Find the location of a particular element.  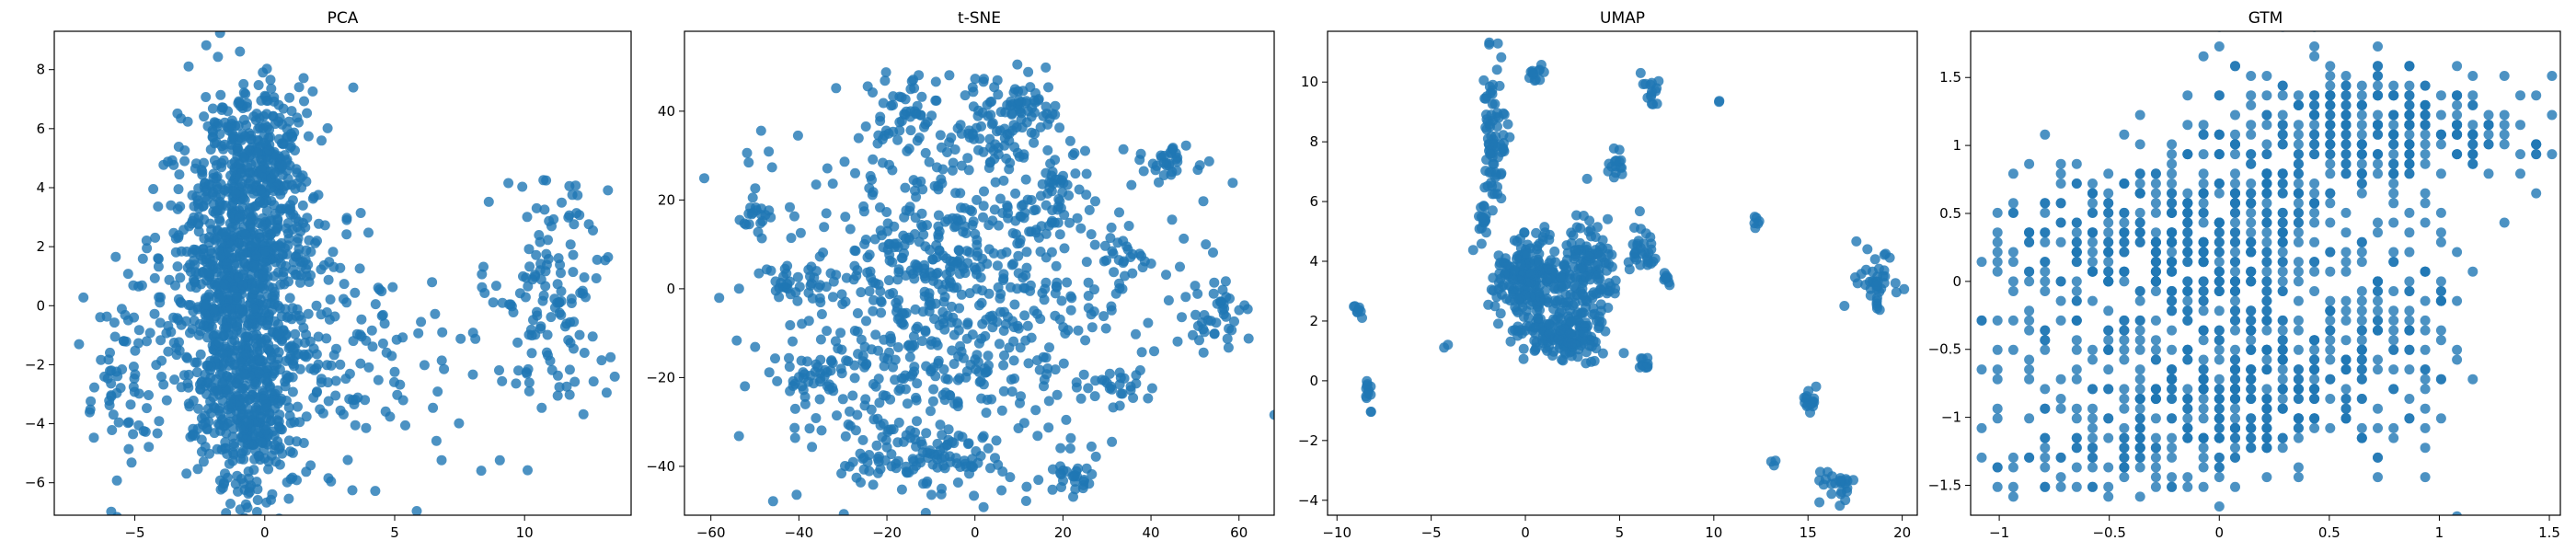

x-tick-label: 20 is located at coordinates (1063, 532).